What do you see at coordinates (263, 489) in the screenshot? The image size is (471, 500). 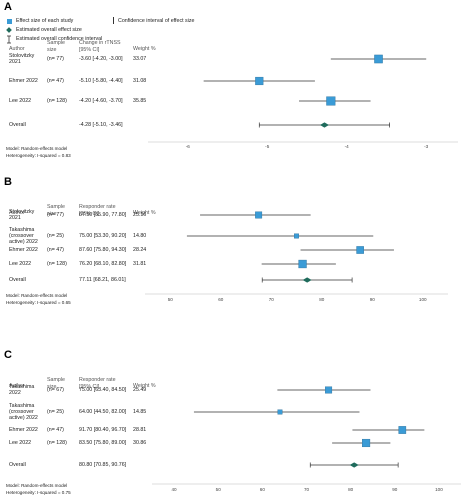 I see `x-tick-label: 60` at bounding box center [263, 489].